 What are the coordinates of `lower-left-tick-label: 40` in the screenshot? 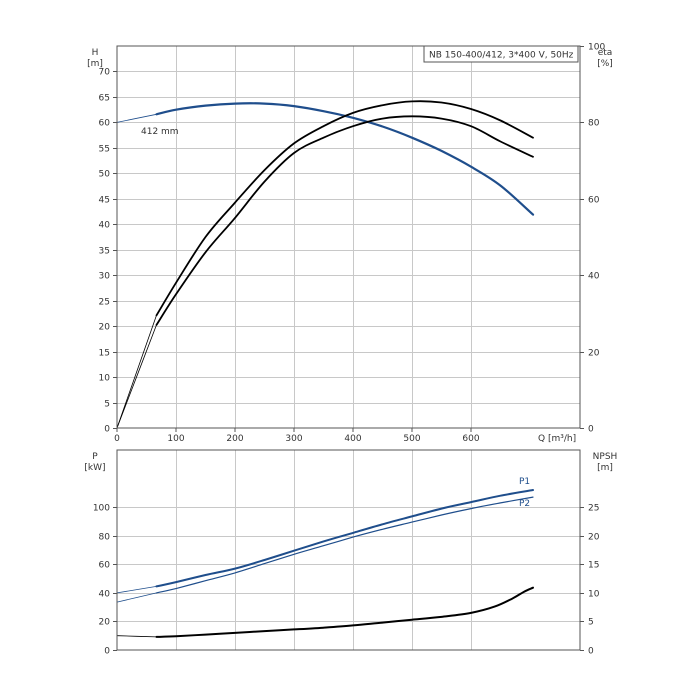 It's located at (105, 595).